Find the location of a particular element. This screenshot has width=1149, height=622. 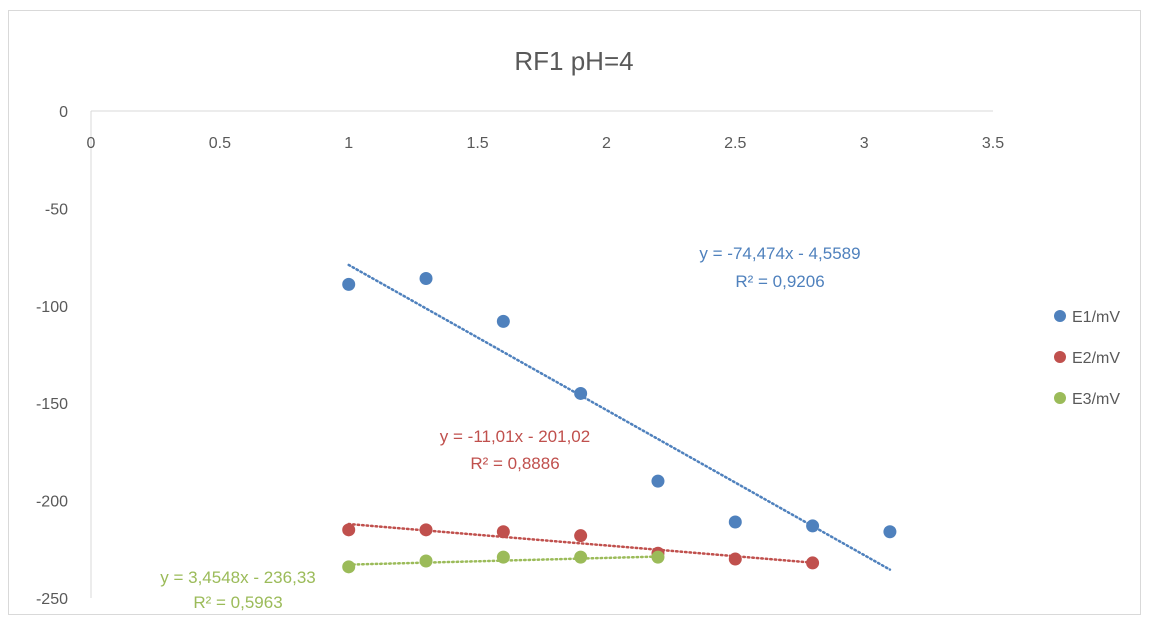

x-tick-label: 3 is located at coordinates (864, 143).